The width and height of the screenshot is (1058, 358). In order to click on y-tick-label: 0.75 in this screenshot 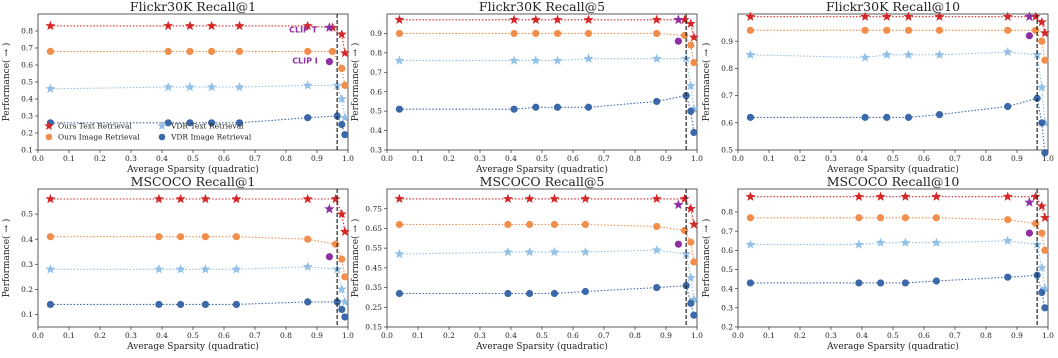, I will do `click(373, 208)`.